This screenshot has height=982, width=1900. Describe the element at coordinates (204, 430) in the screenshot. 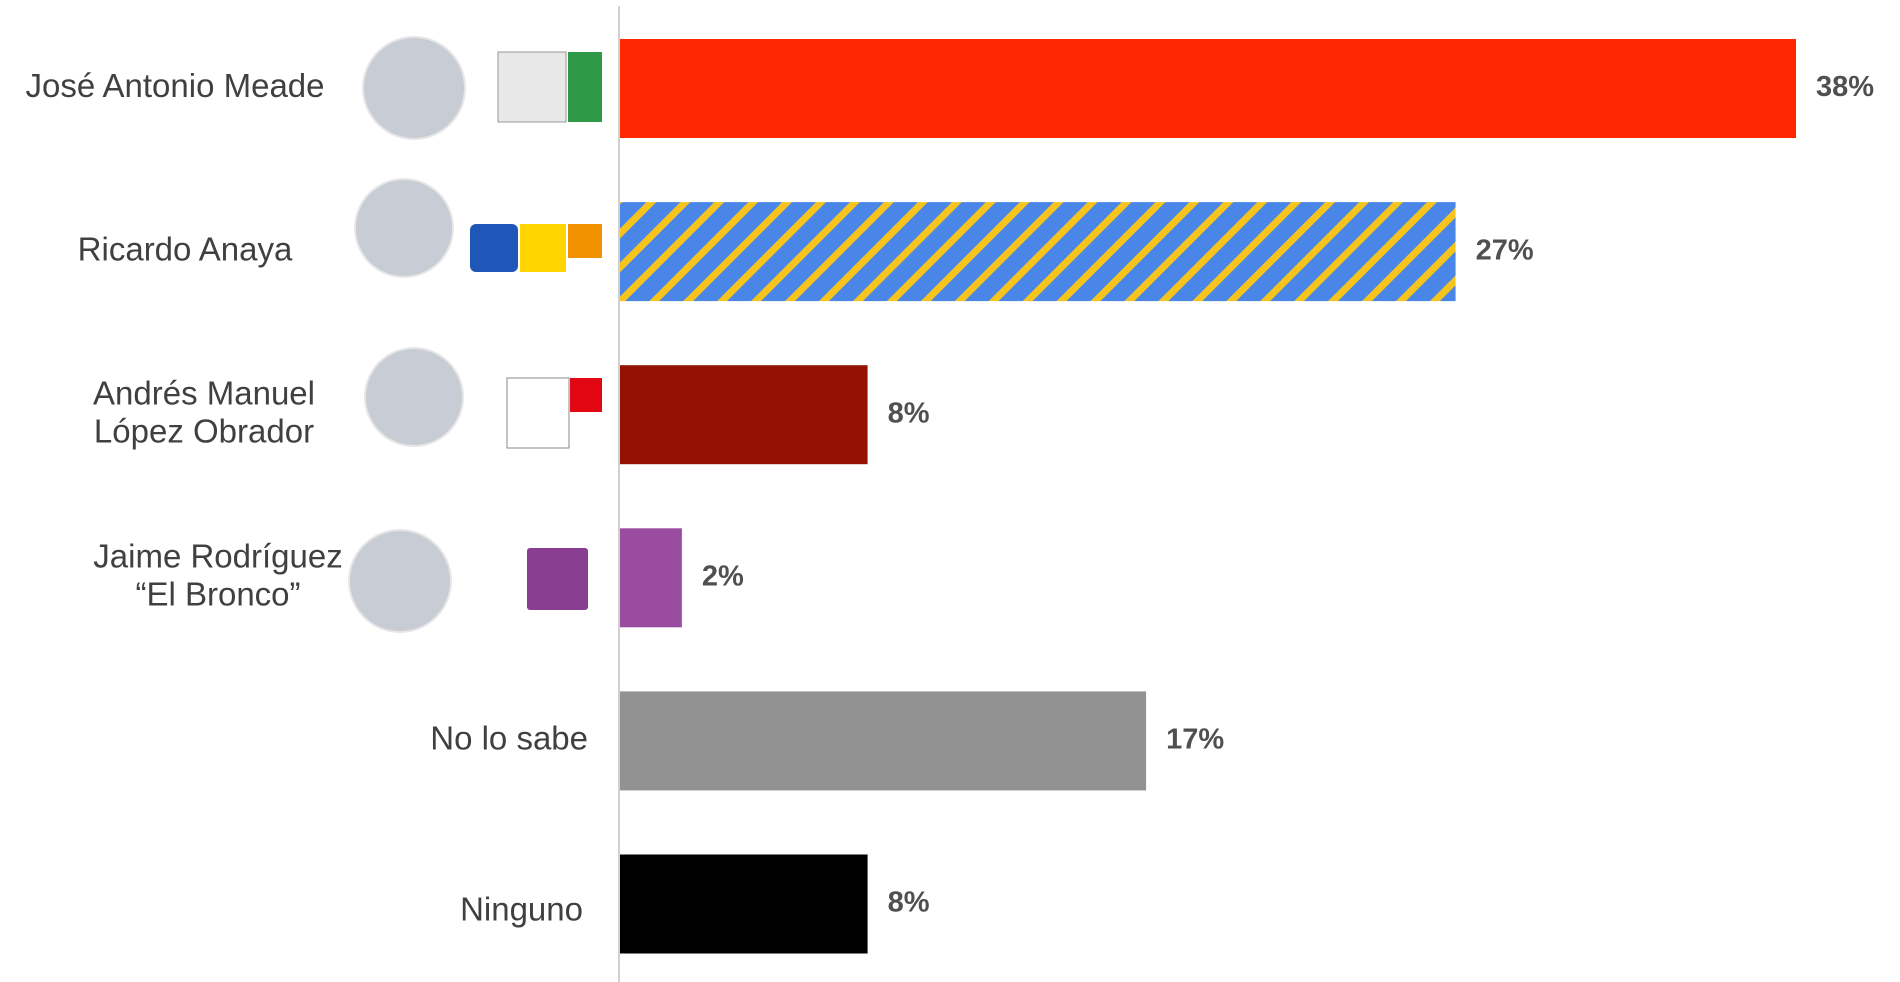

I see `category-label: López Obrador` at that location.